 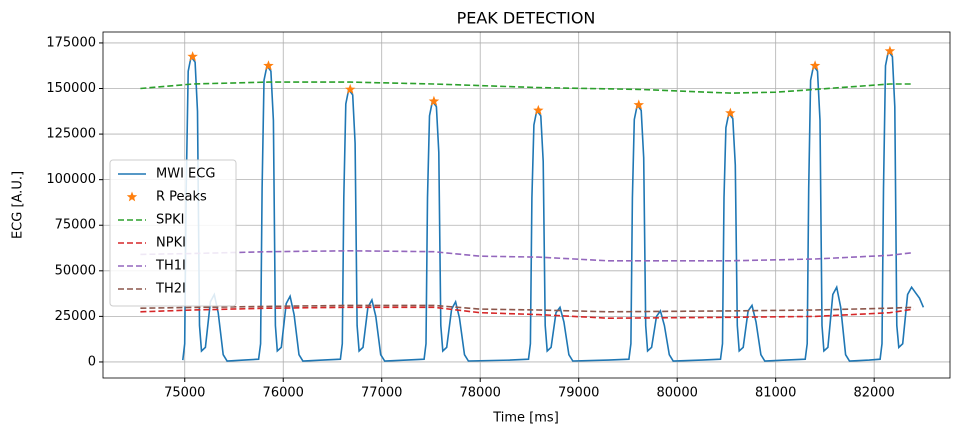 What do you see at coordinates (132, 196) in the screenshot?
I see `legend-swatch` at bounding box center [132, 196].